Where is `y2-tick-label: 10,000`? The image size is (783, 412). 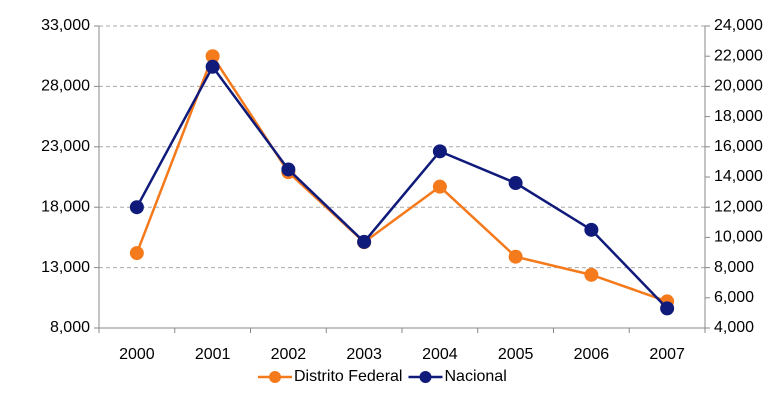
y2-tick-label: 10,000 is located at coordinates (738, 237).